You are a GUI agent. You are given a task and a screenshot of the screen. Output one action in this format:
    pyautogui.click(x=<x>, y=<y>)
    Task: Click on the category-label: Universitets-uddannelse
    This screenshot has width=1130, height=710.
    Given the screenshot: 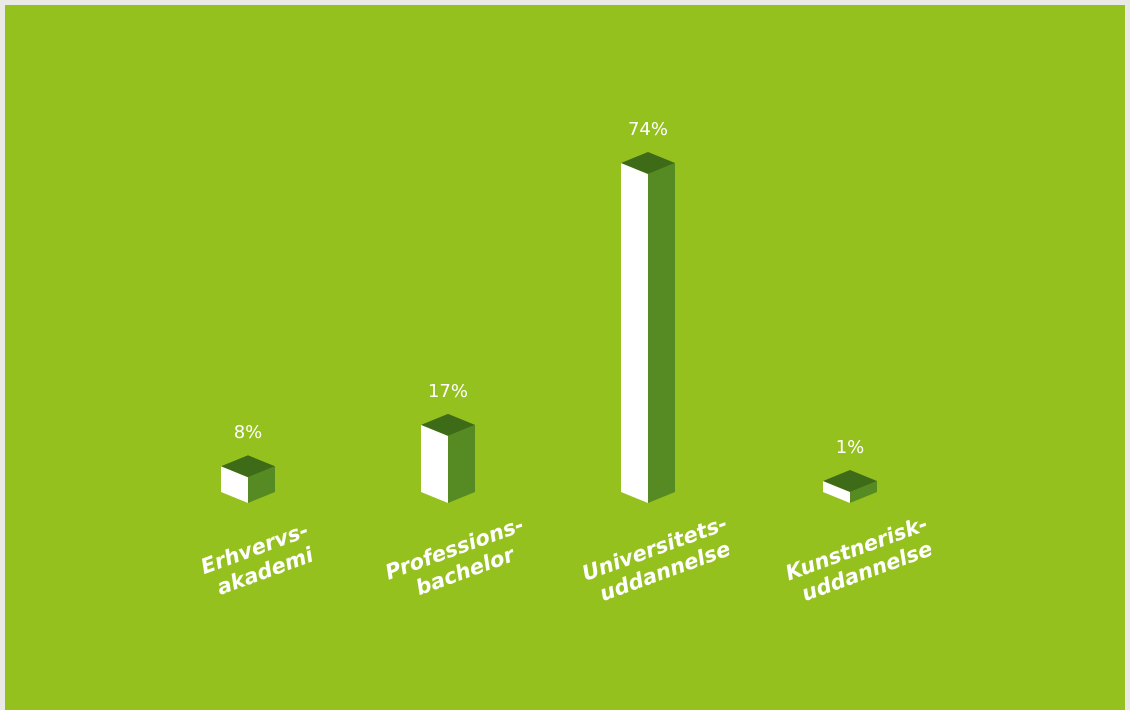 What is the action you would take?
    pyautogui.click(x=659, y=560)
    